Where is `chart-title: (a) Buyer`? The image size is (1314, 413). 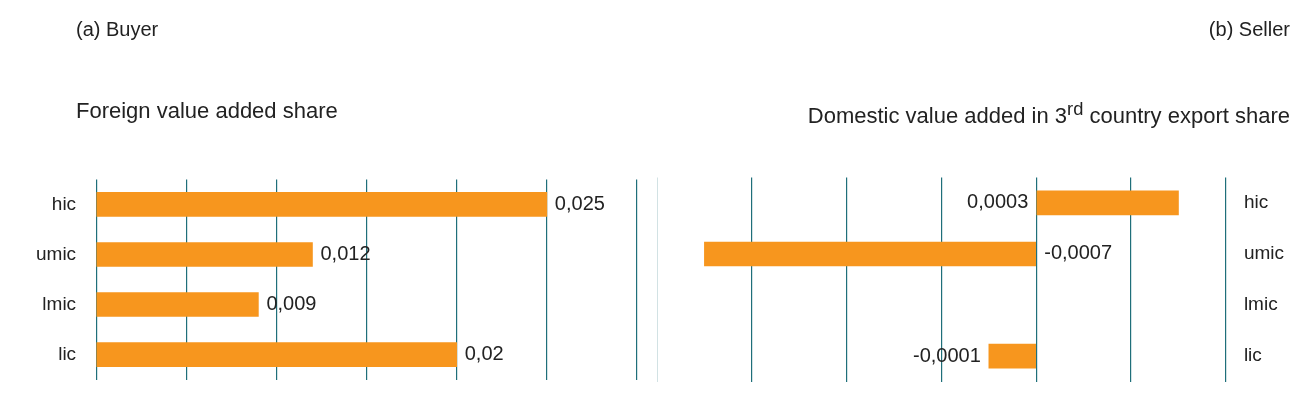
chart-title: (a) Buyer is located at coordinates (117, 29).